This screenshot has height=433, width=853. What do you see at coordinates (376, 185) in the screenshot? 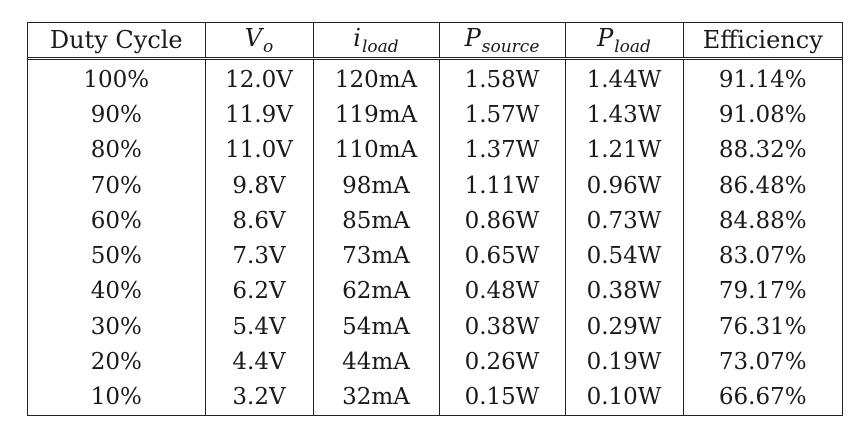
I see `cell-iload: 98mA` at bounding box center [376, 185].